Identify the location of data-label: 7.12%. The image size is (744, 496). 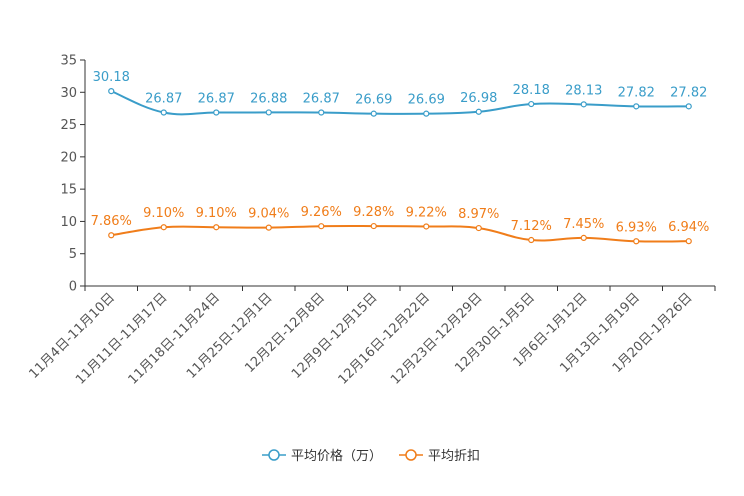
(531, 226).